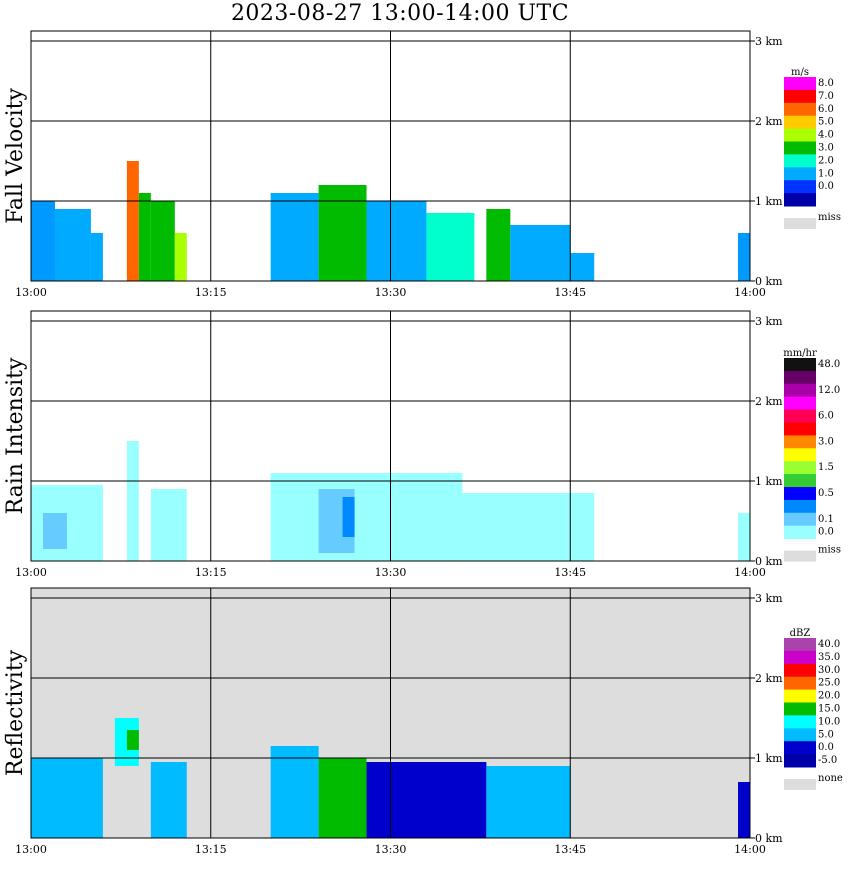 Image resolution: width=850 pixels, height=872 pixels. What do you see at coordinates (829, 657) in the screenshot?
I see `colorbar-level: 35.0` at bounding box center [829, 657].